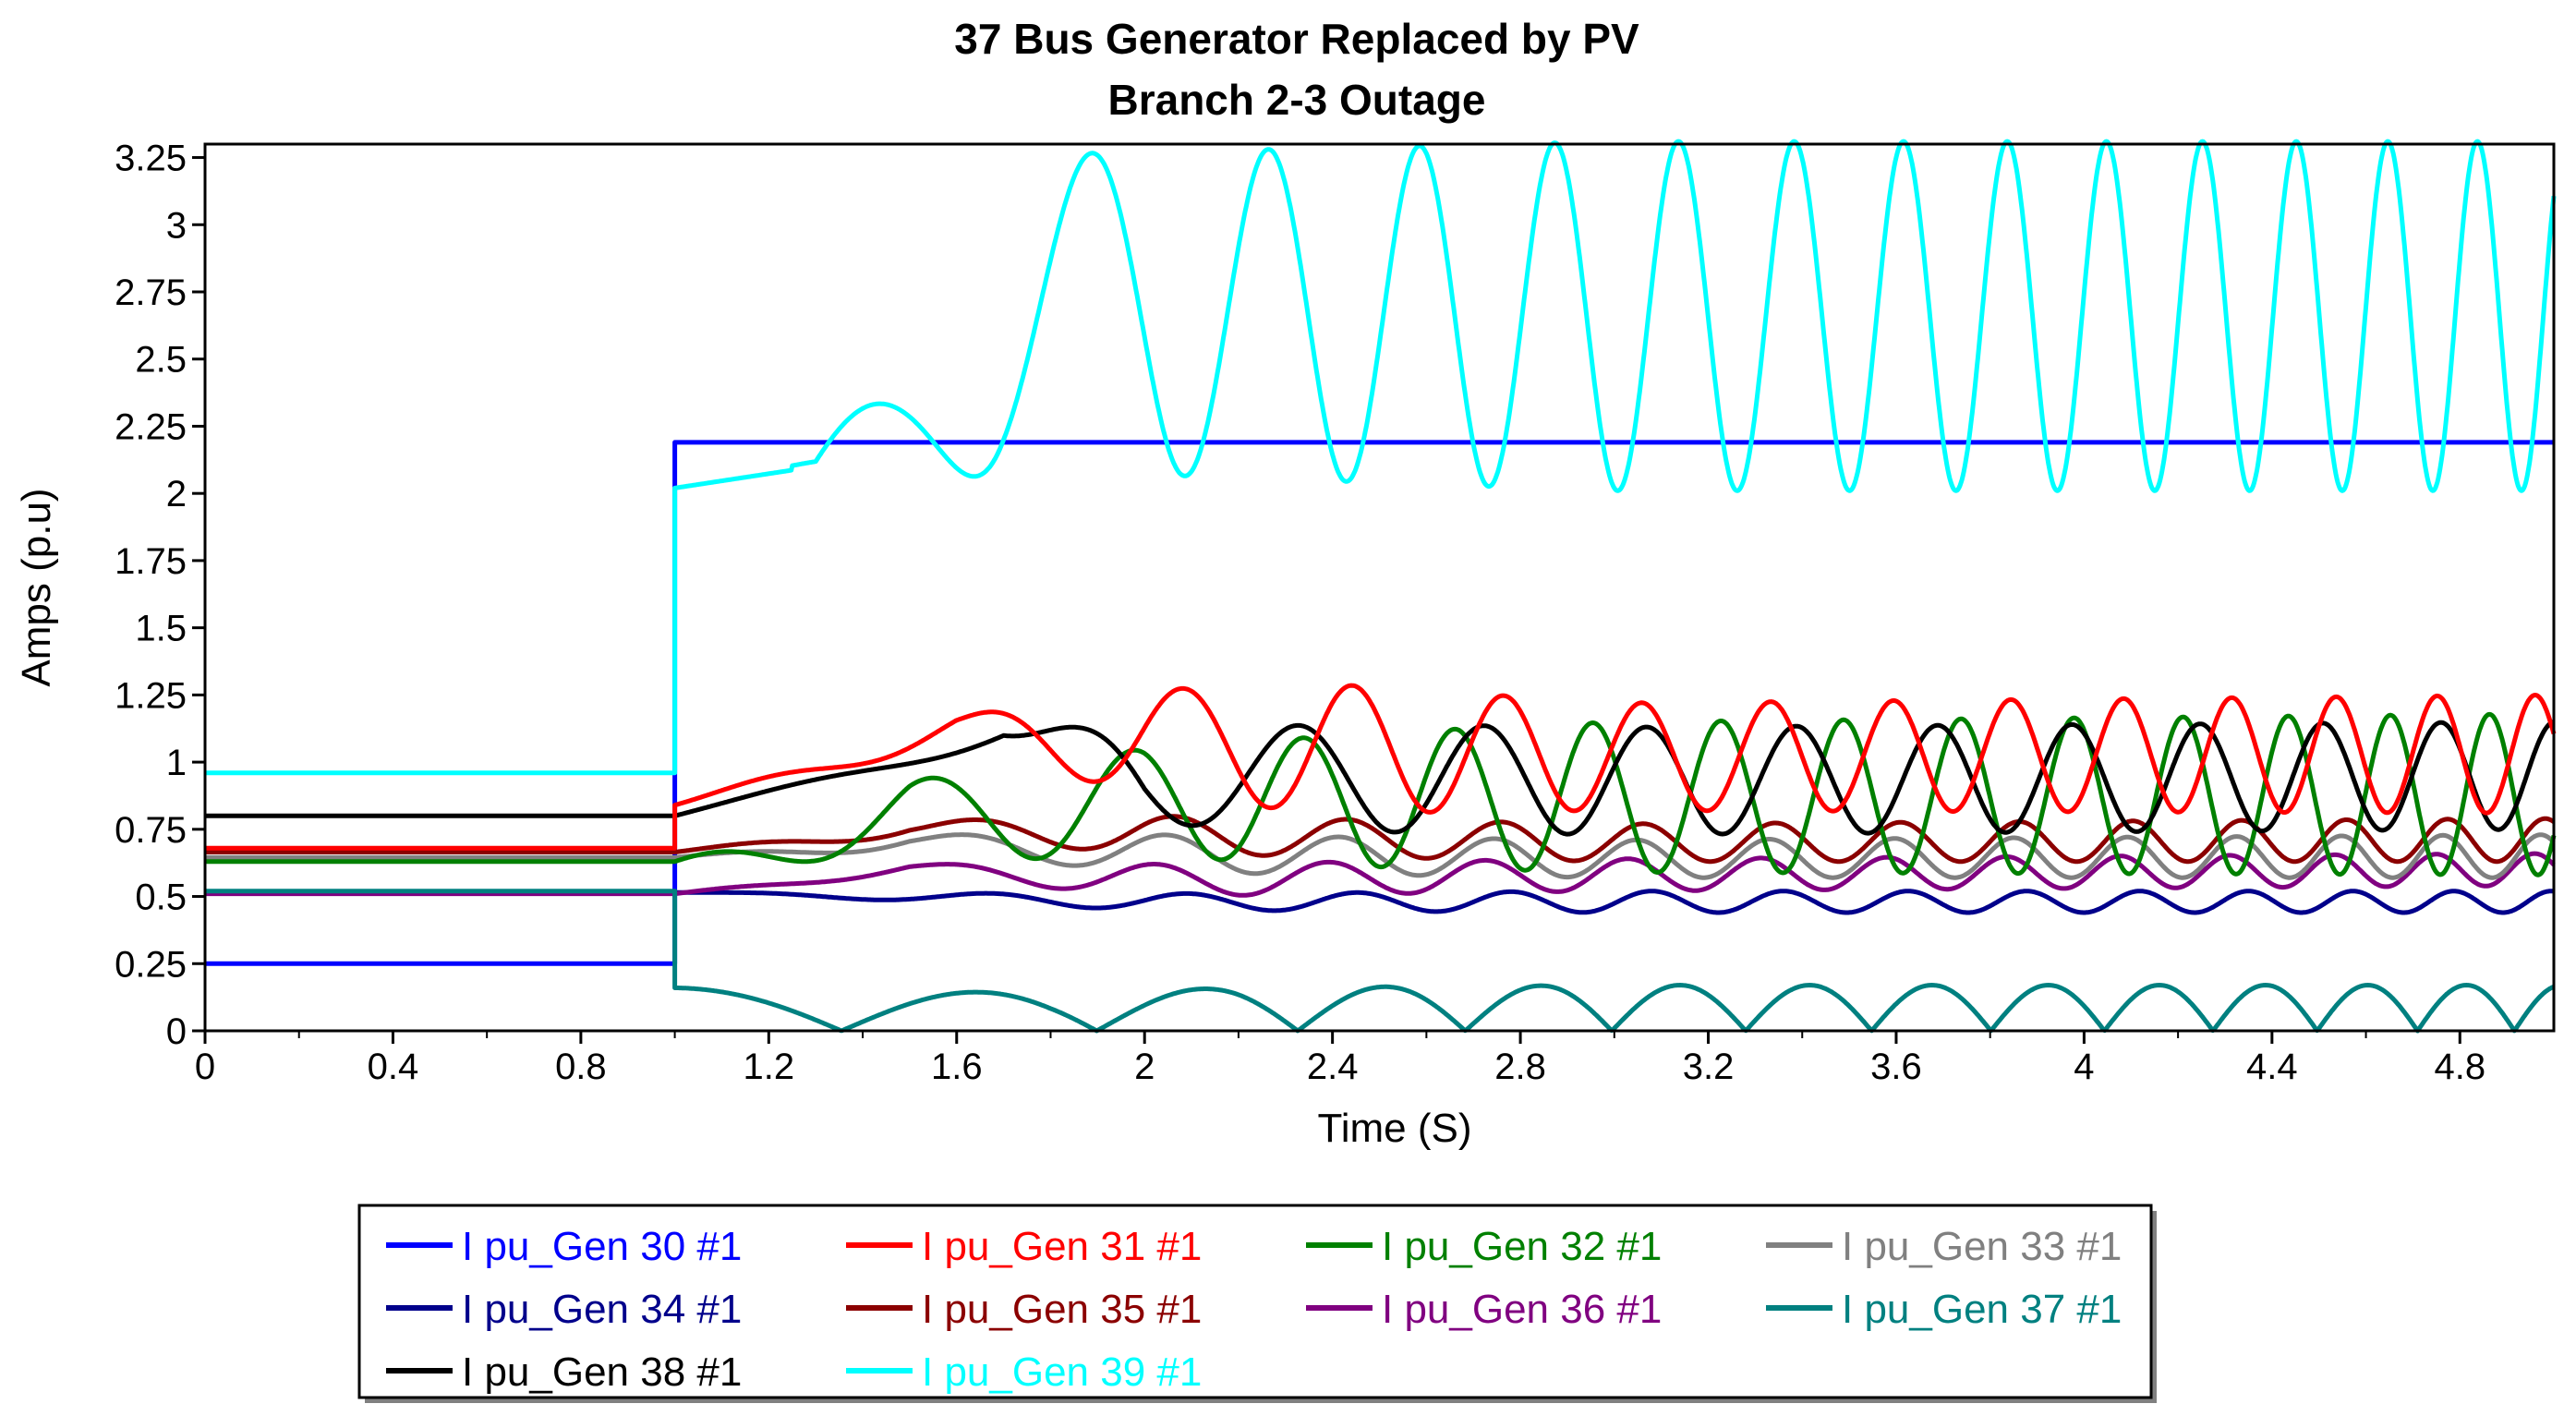 The width and height of the screenshot is (2576, 1428). I want to click on y-tick-label: 3.25, so click(151, 159).